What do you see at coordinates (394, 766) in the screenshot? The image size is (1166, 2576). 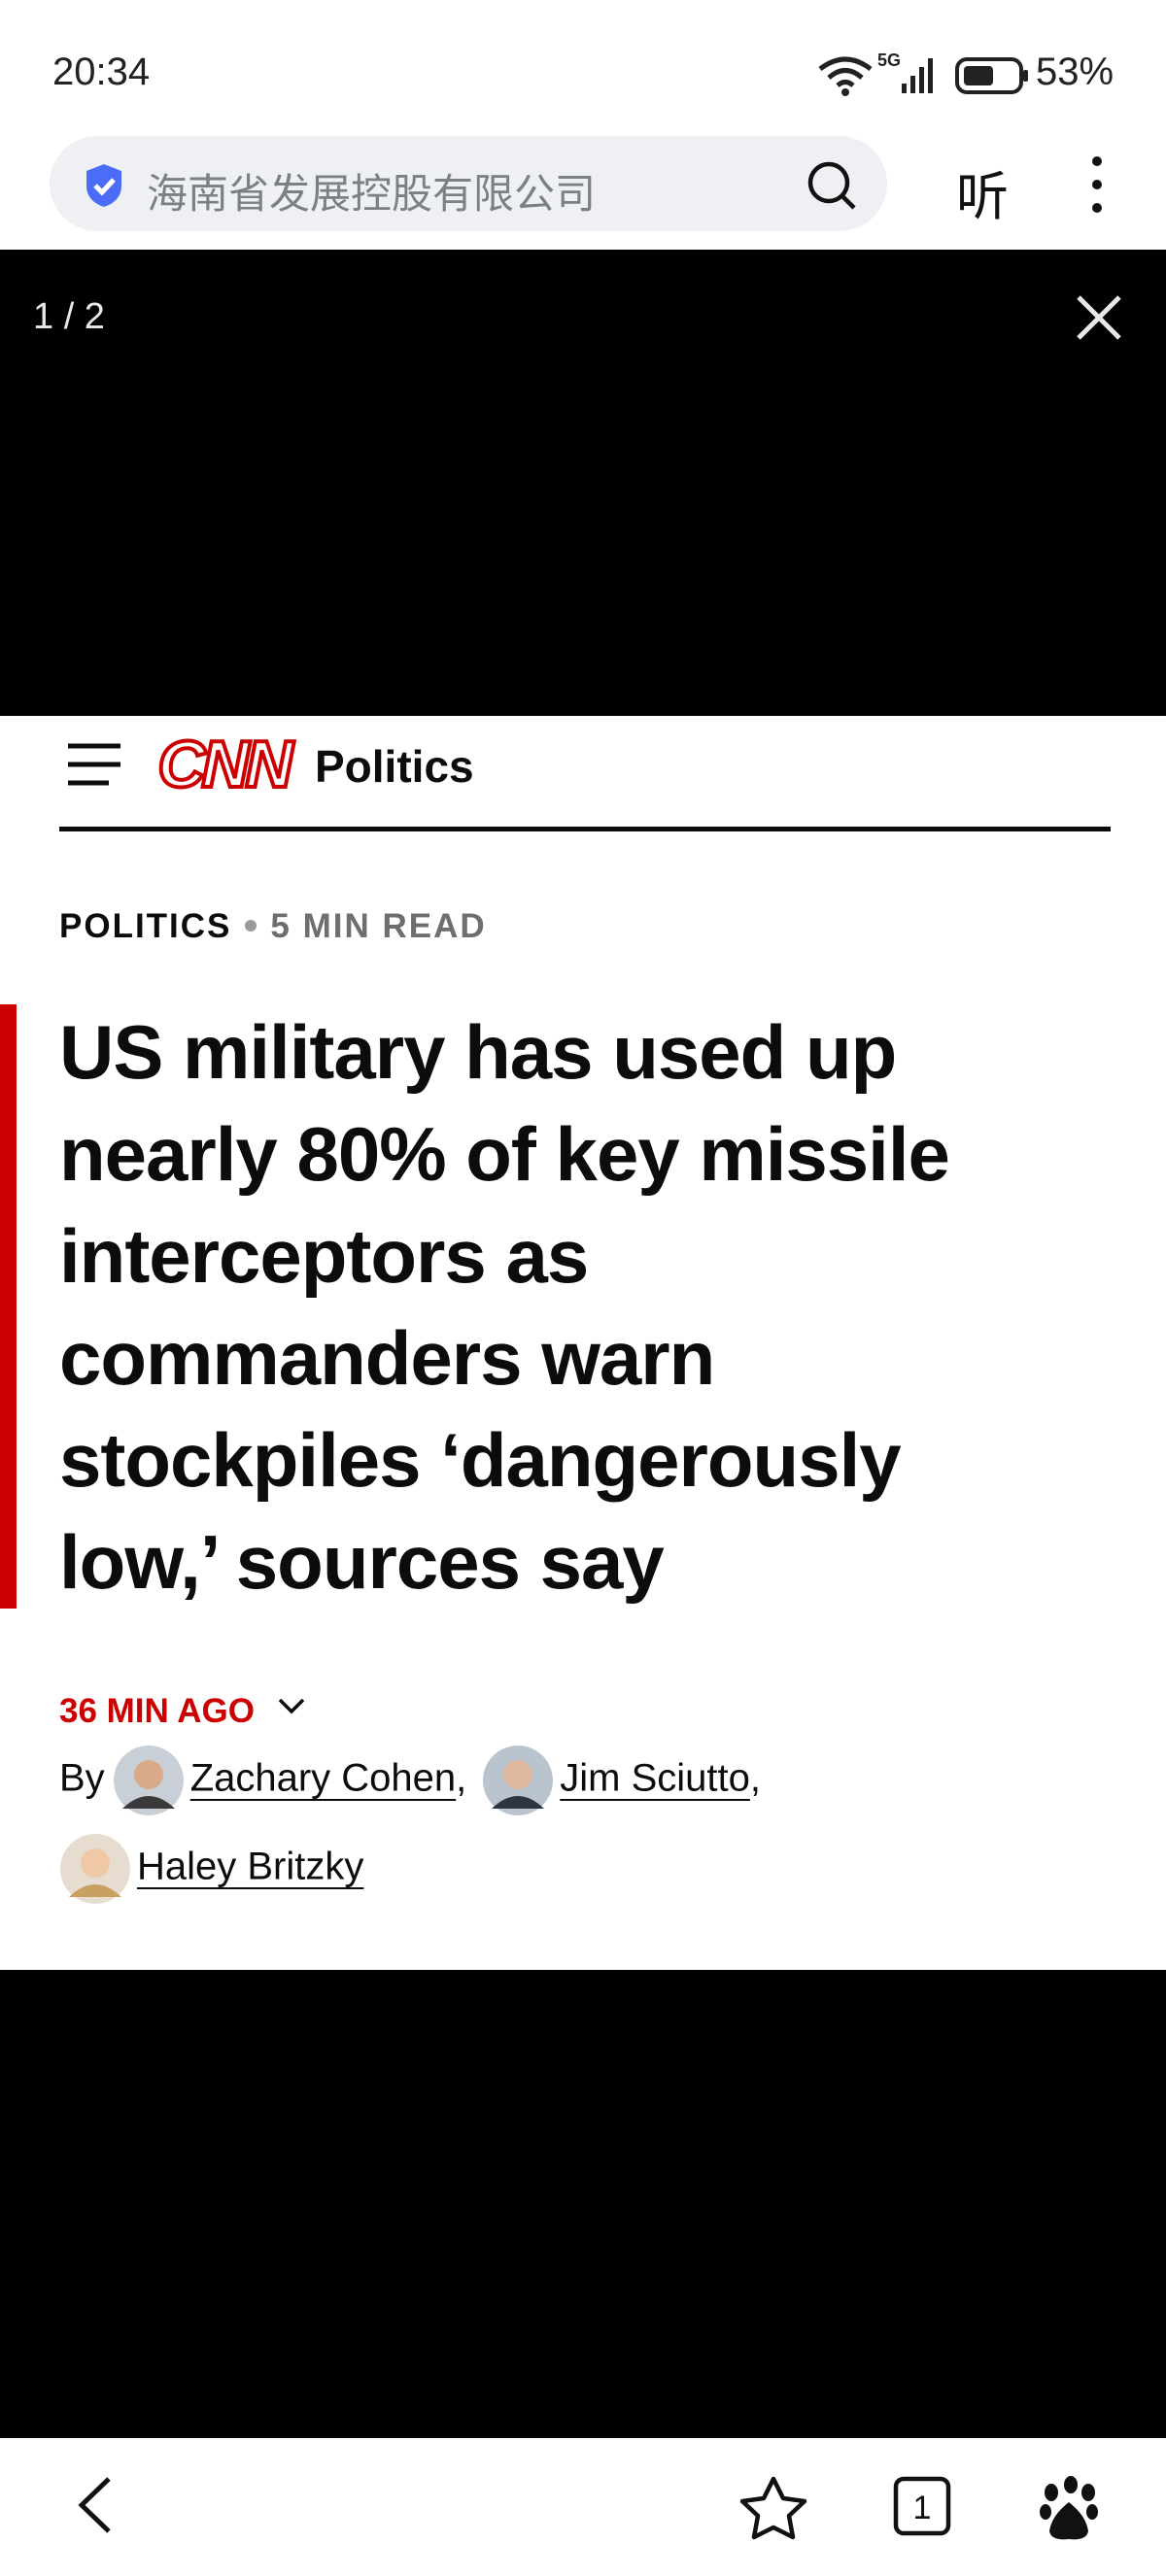 I see `section-nav: Politics` at bounding box center [394, 766].